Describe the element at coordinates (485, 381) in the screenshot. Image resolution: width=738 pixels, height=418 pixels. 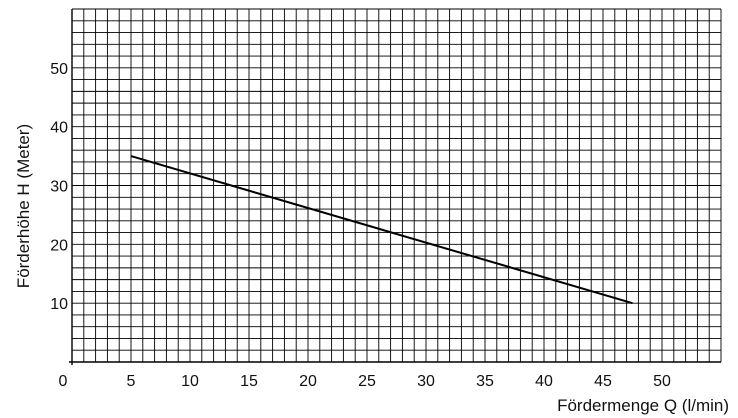
I see `x-tick-label: 35` at that location.